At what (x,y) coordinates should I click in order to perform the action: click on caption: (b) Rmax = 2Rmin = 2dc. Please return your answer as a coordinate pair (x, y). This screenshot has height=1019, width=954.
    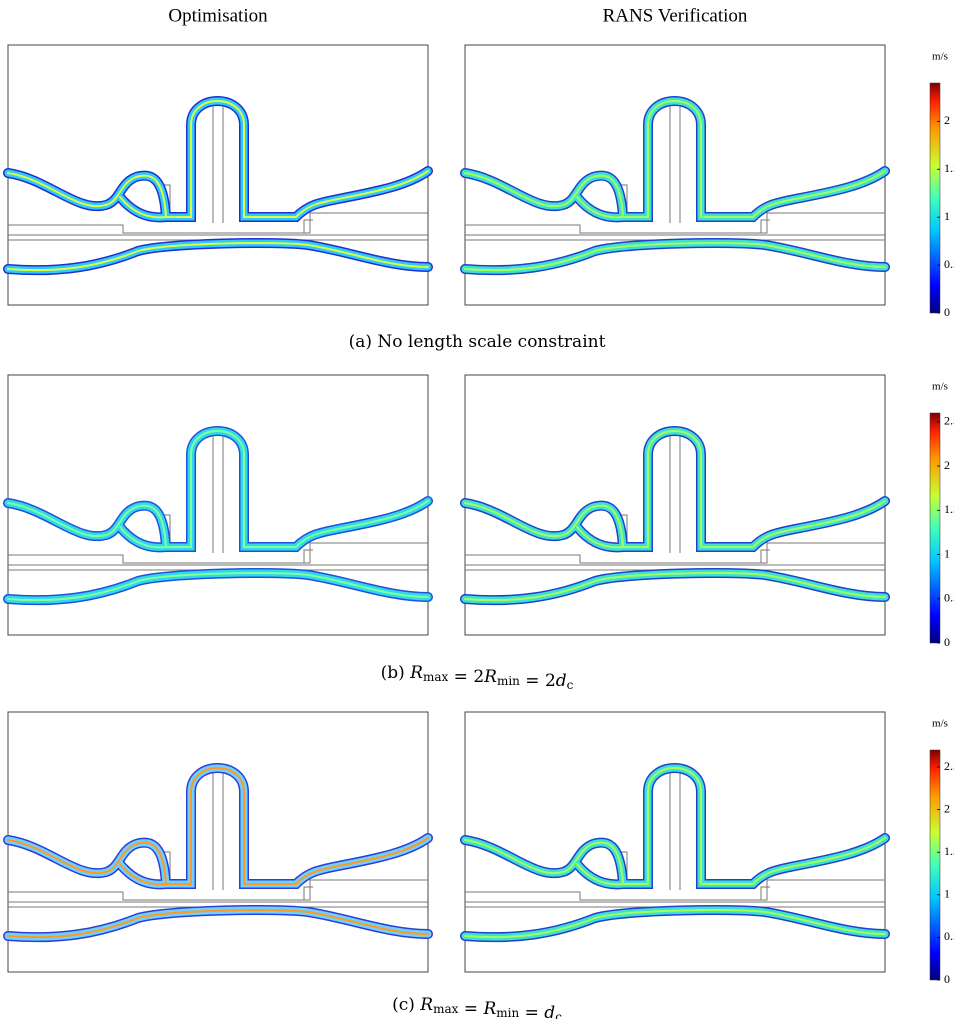
    Looking at the image, I should click on (477, 677).